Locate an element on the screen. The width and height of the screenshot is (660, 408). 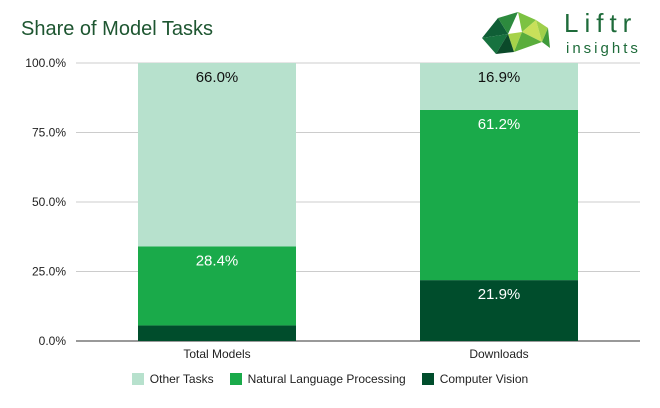
y-tick-label: 100.0% is located at coordinates (45, 63).